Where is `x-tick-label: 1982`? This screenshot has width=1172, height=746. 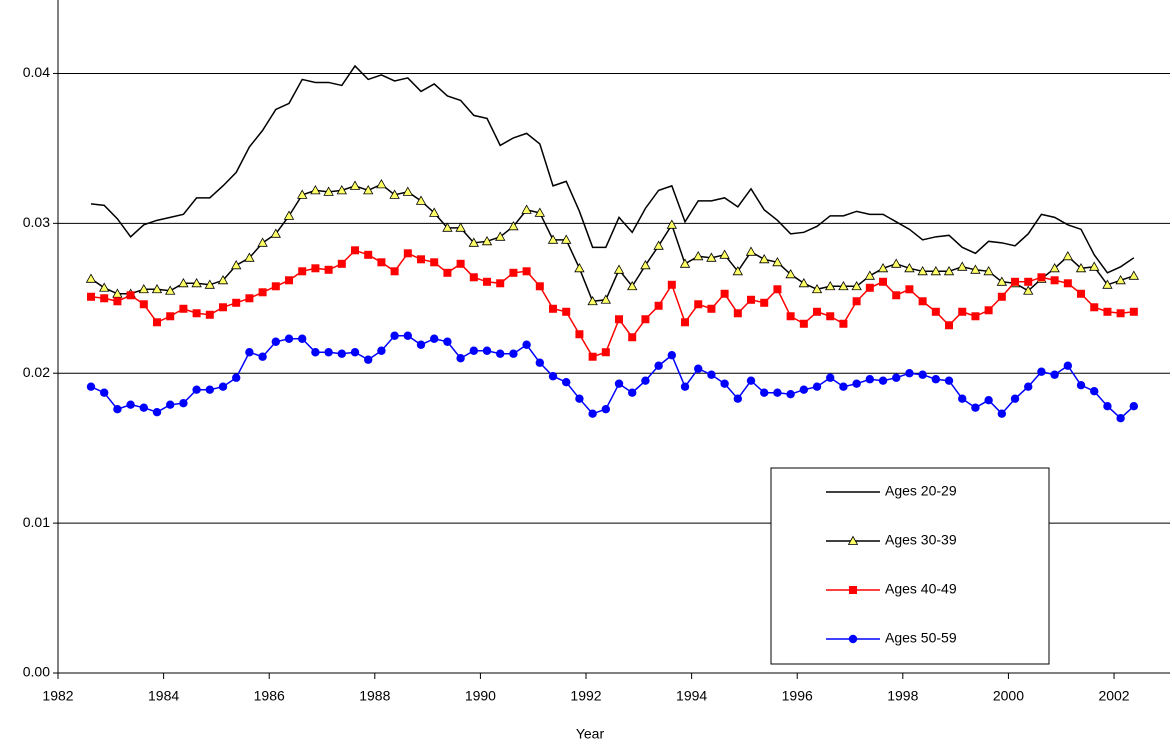
x-tick-label: 1982 is located at coordinates (57, 696).